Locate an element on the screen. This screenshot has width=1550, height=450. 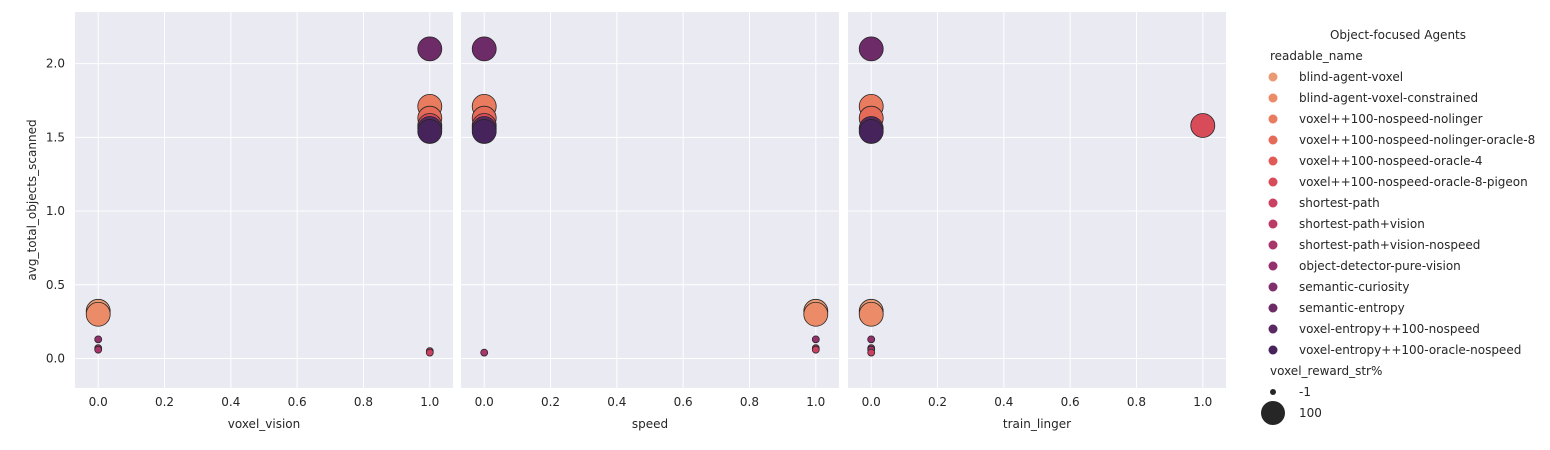
legend-label: blind-agent-voxel-constrained is located at coordinates (1388, 98).